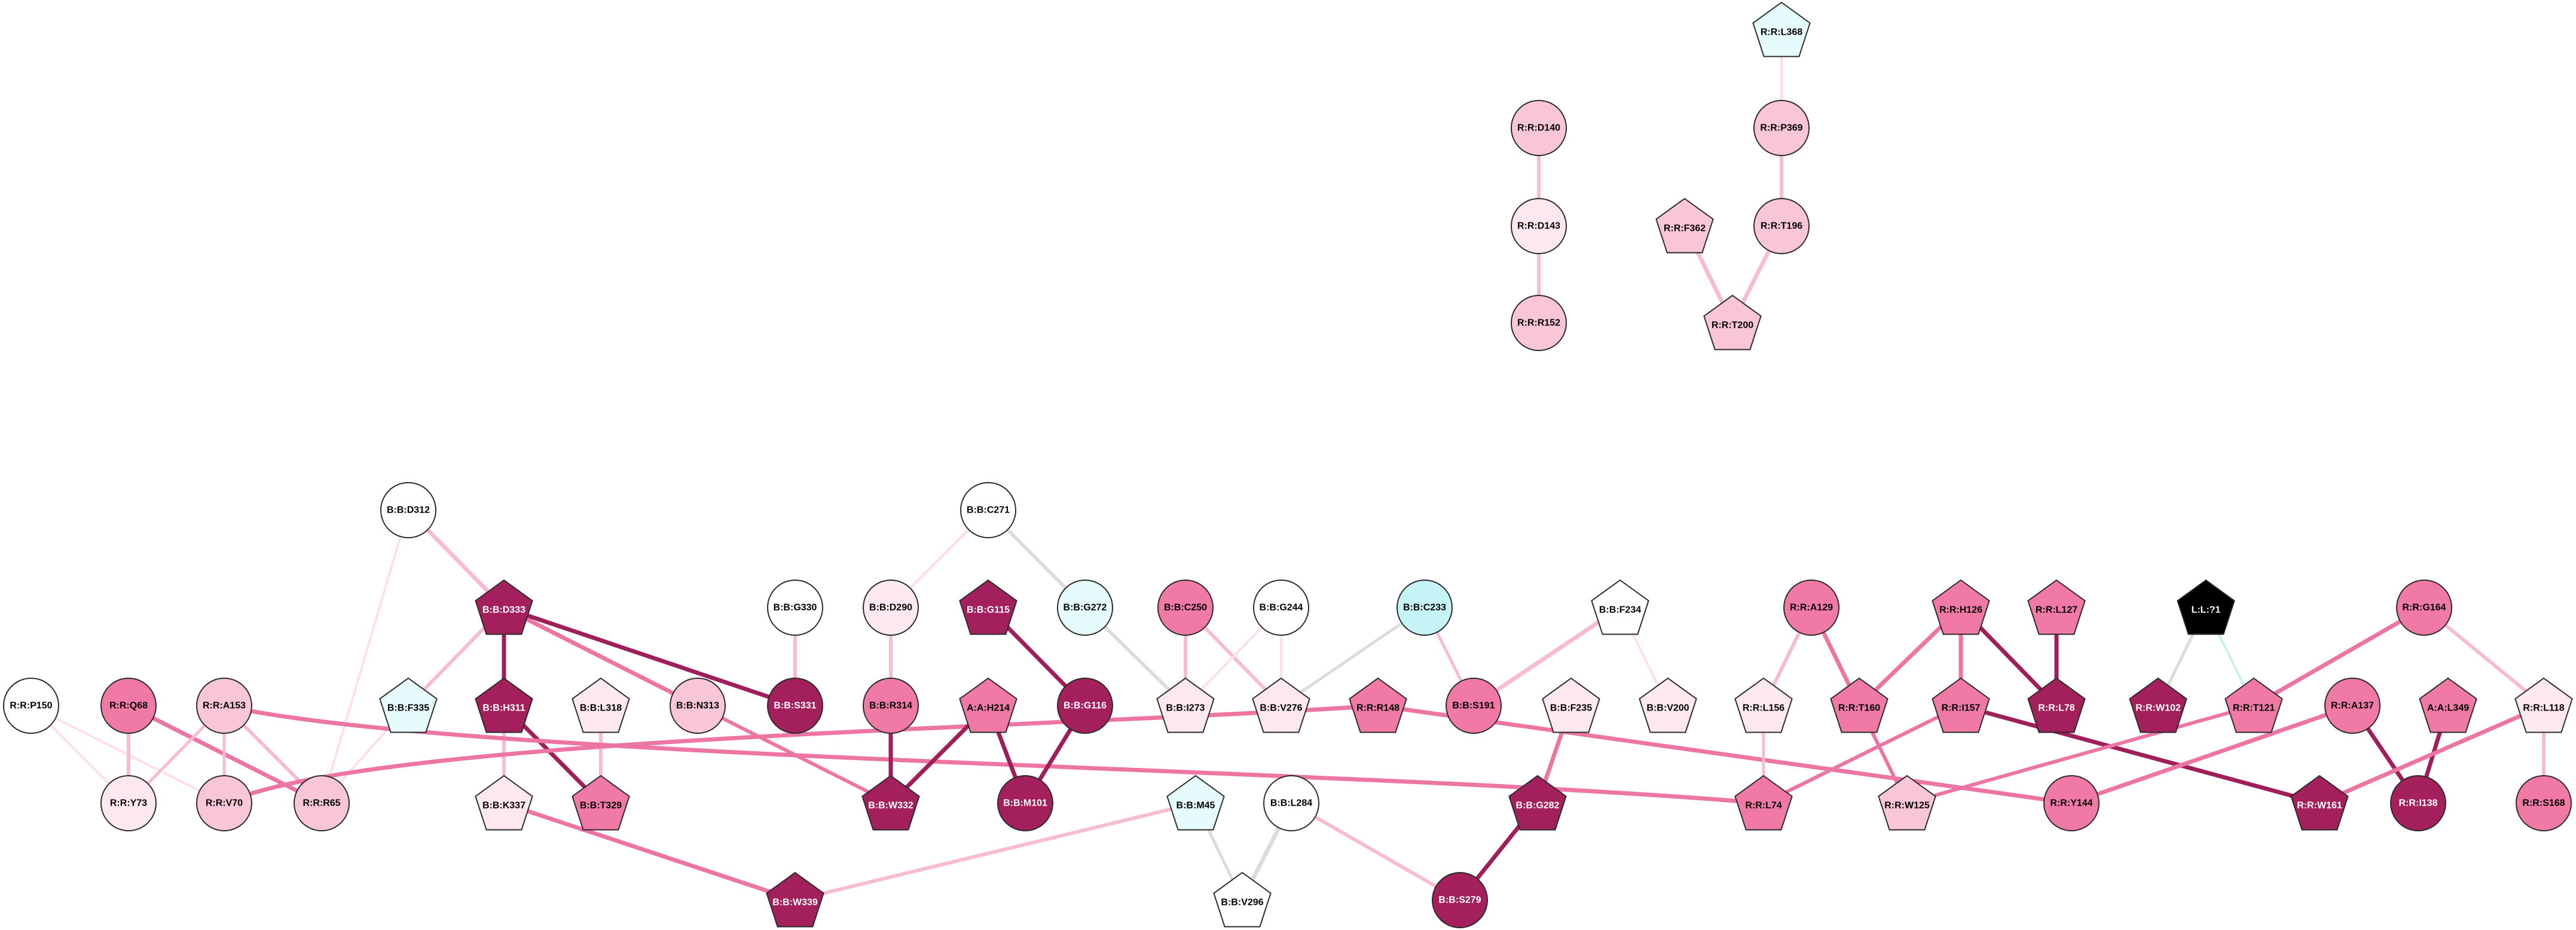  I want to click on node-a-a-h214: A:A:H214, so click(988, 705).